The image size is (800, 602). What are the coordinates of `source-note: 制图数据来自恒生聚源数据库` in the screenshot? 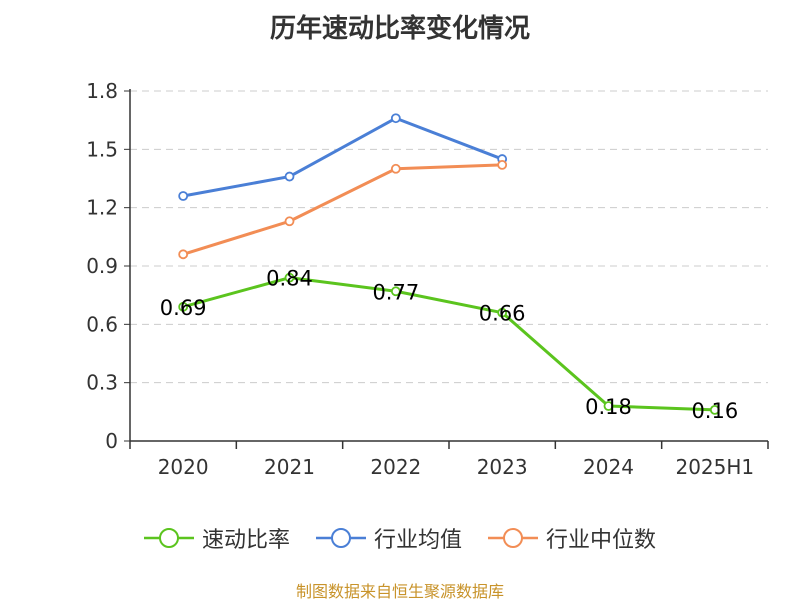 It's located at (399, 591).